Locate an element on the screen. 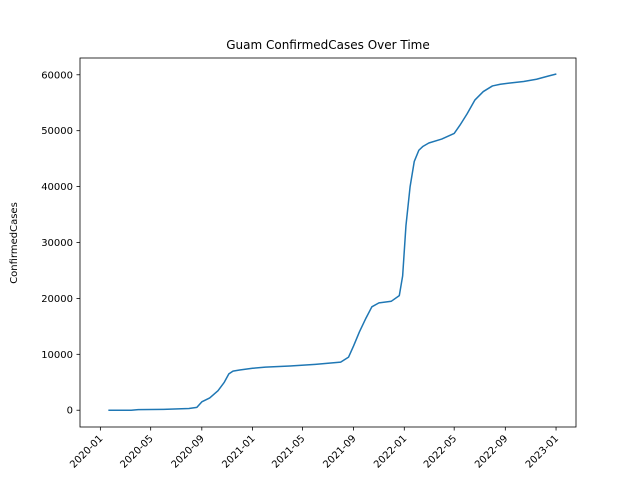  y-tick-label-2: 20000 is located at coordinates (57, 299).